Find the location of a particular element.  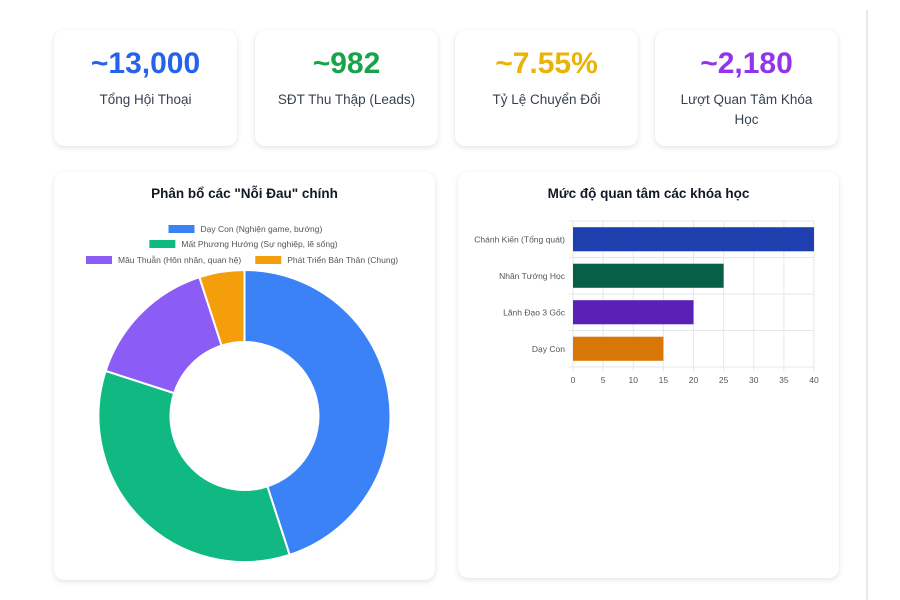

x-tick-label: 30 is located at coordinates (754, 380).